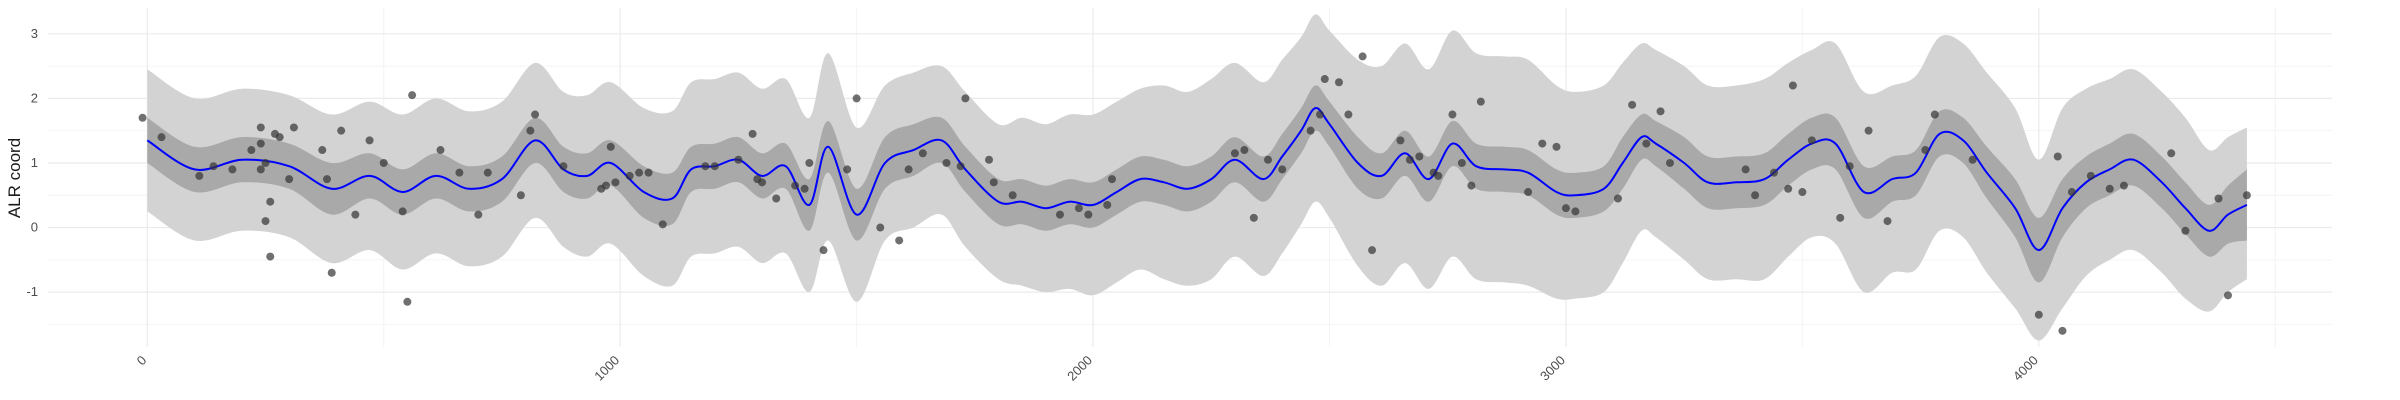  Describe the element at coordinates (32, 291) in the screenshot. I see `y-tick-label: -1` at that location.